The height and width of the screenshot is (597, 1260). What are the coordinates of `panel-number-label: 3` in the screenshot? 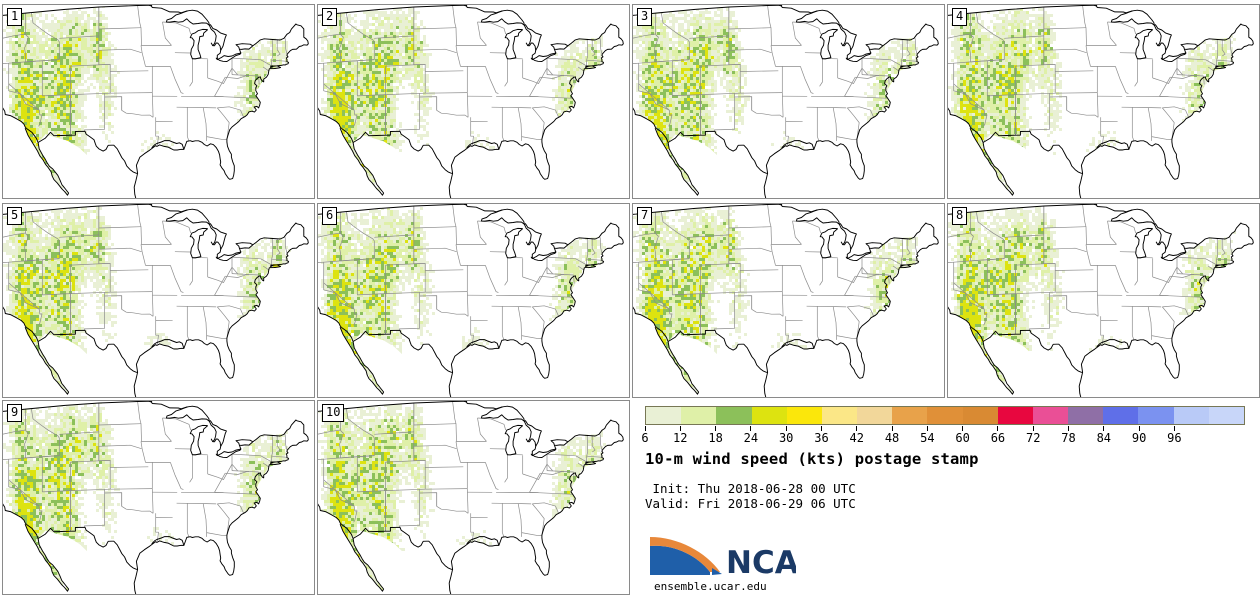 It's located at (645, 17).